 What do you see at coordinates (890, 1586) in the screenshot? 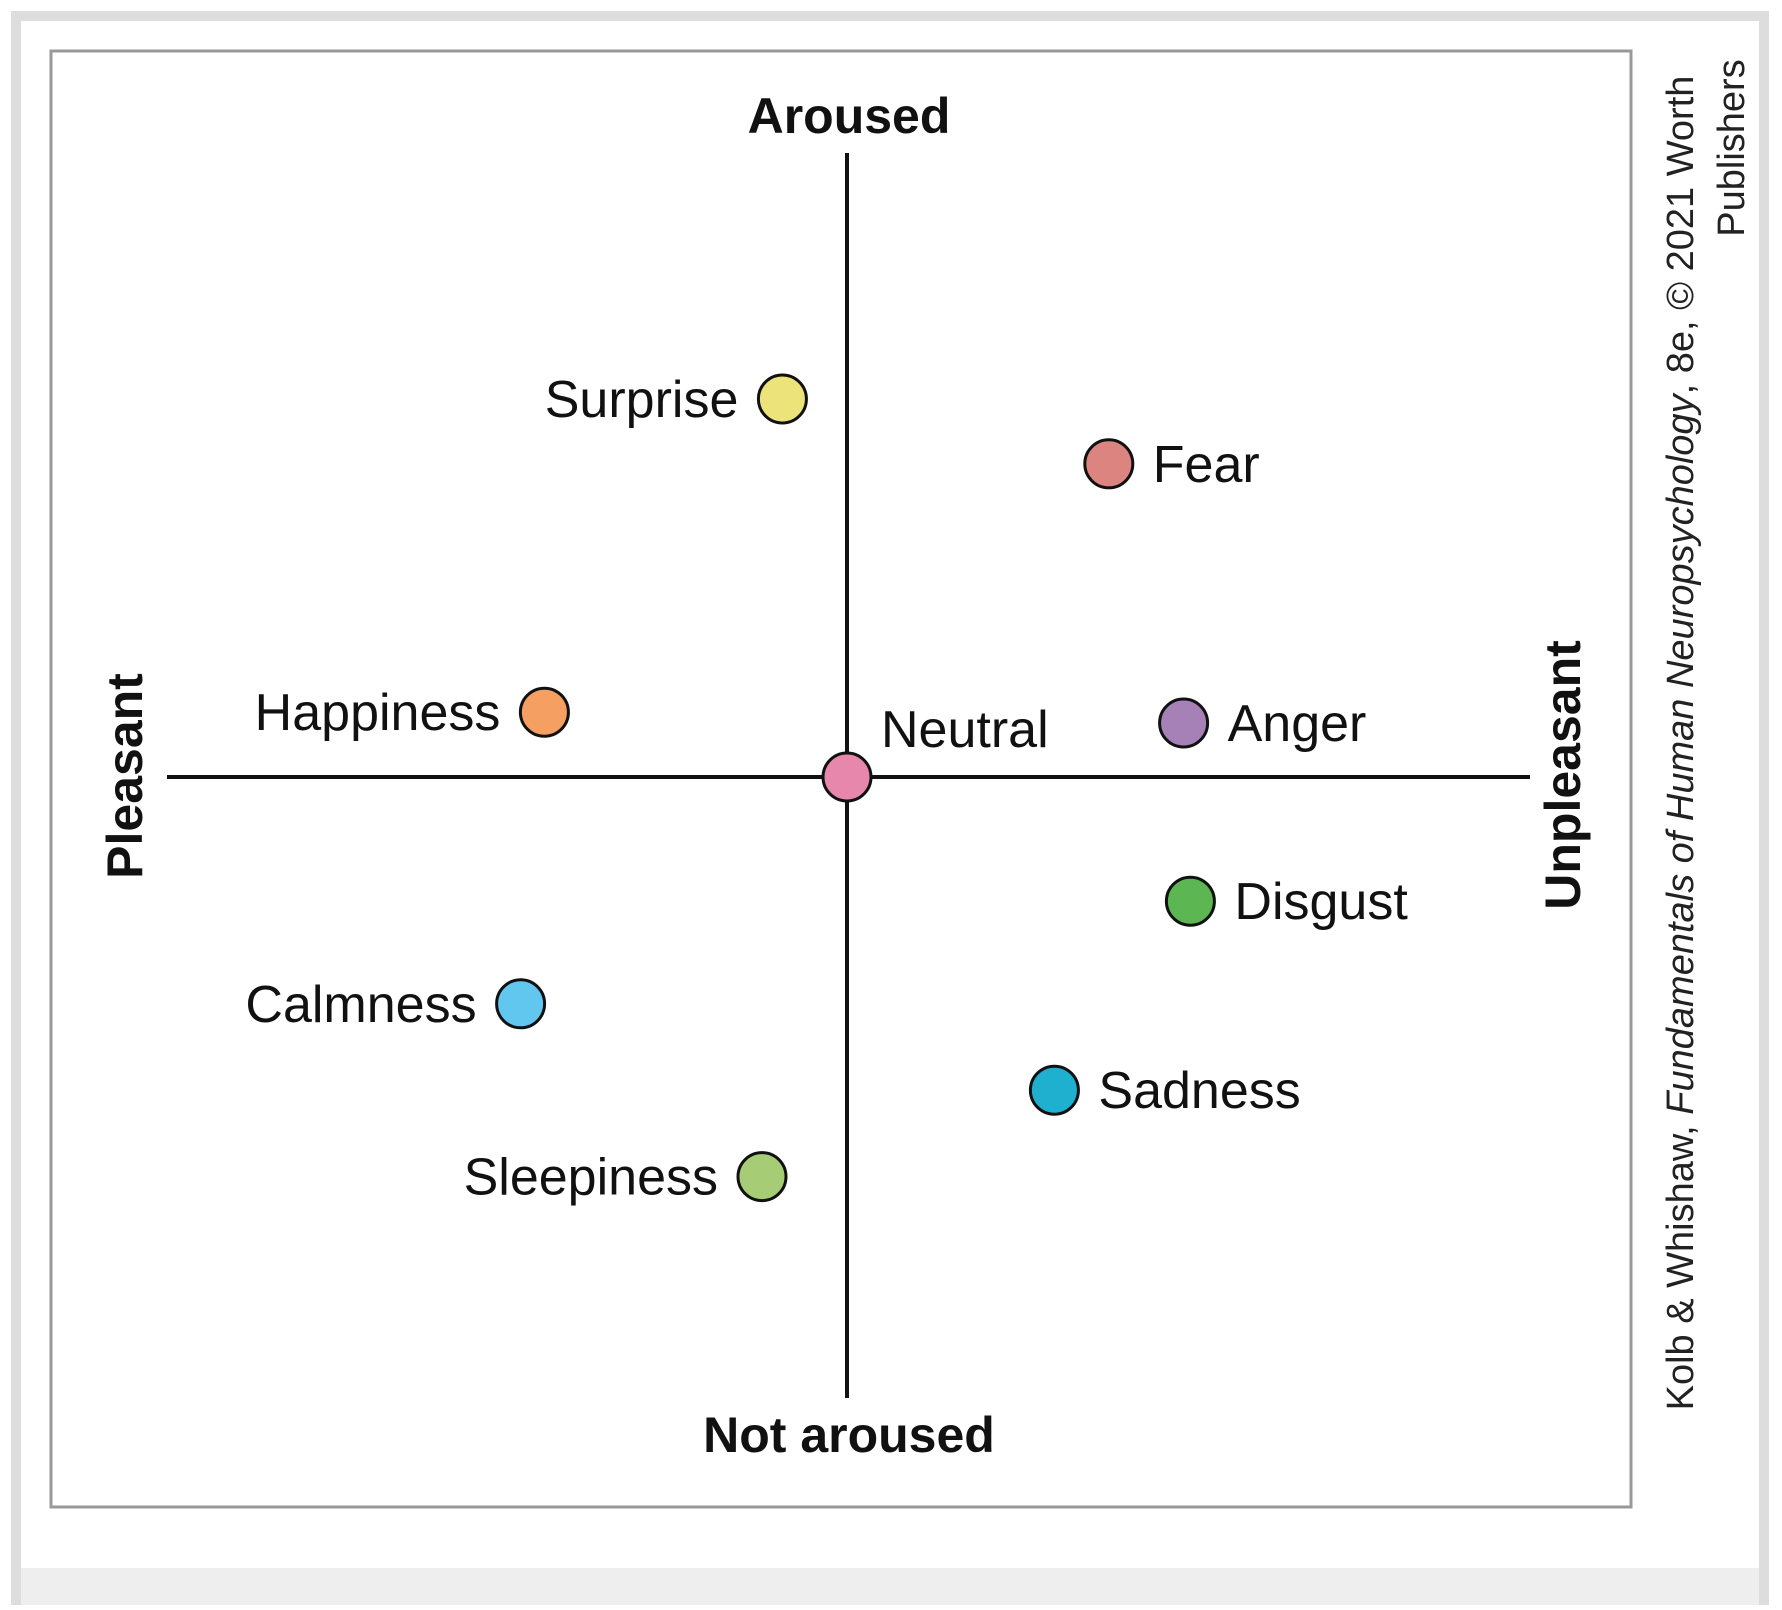
I see `bottom-band` at bounding box center [890, 1586].